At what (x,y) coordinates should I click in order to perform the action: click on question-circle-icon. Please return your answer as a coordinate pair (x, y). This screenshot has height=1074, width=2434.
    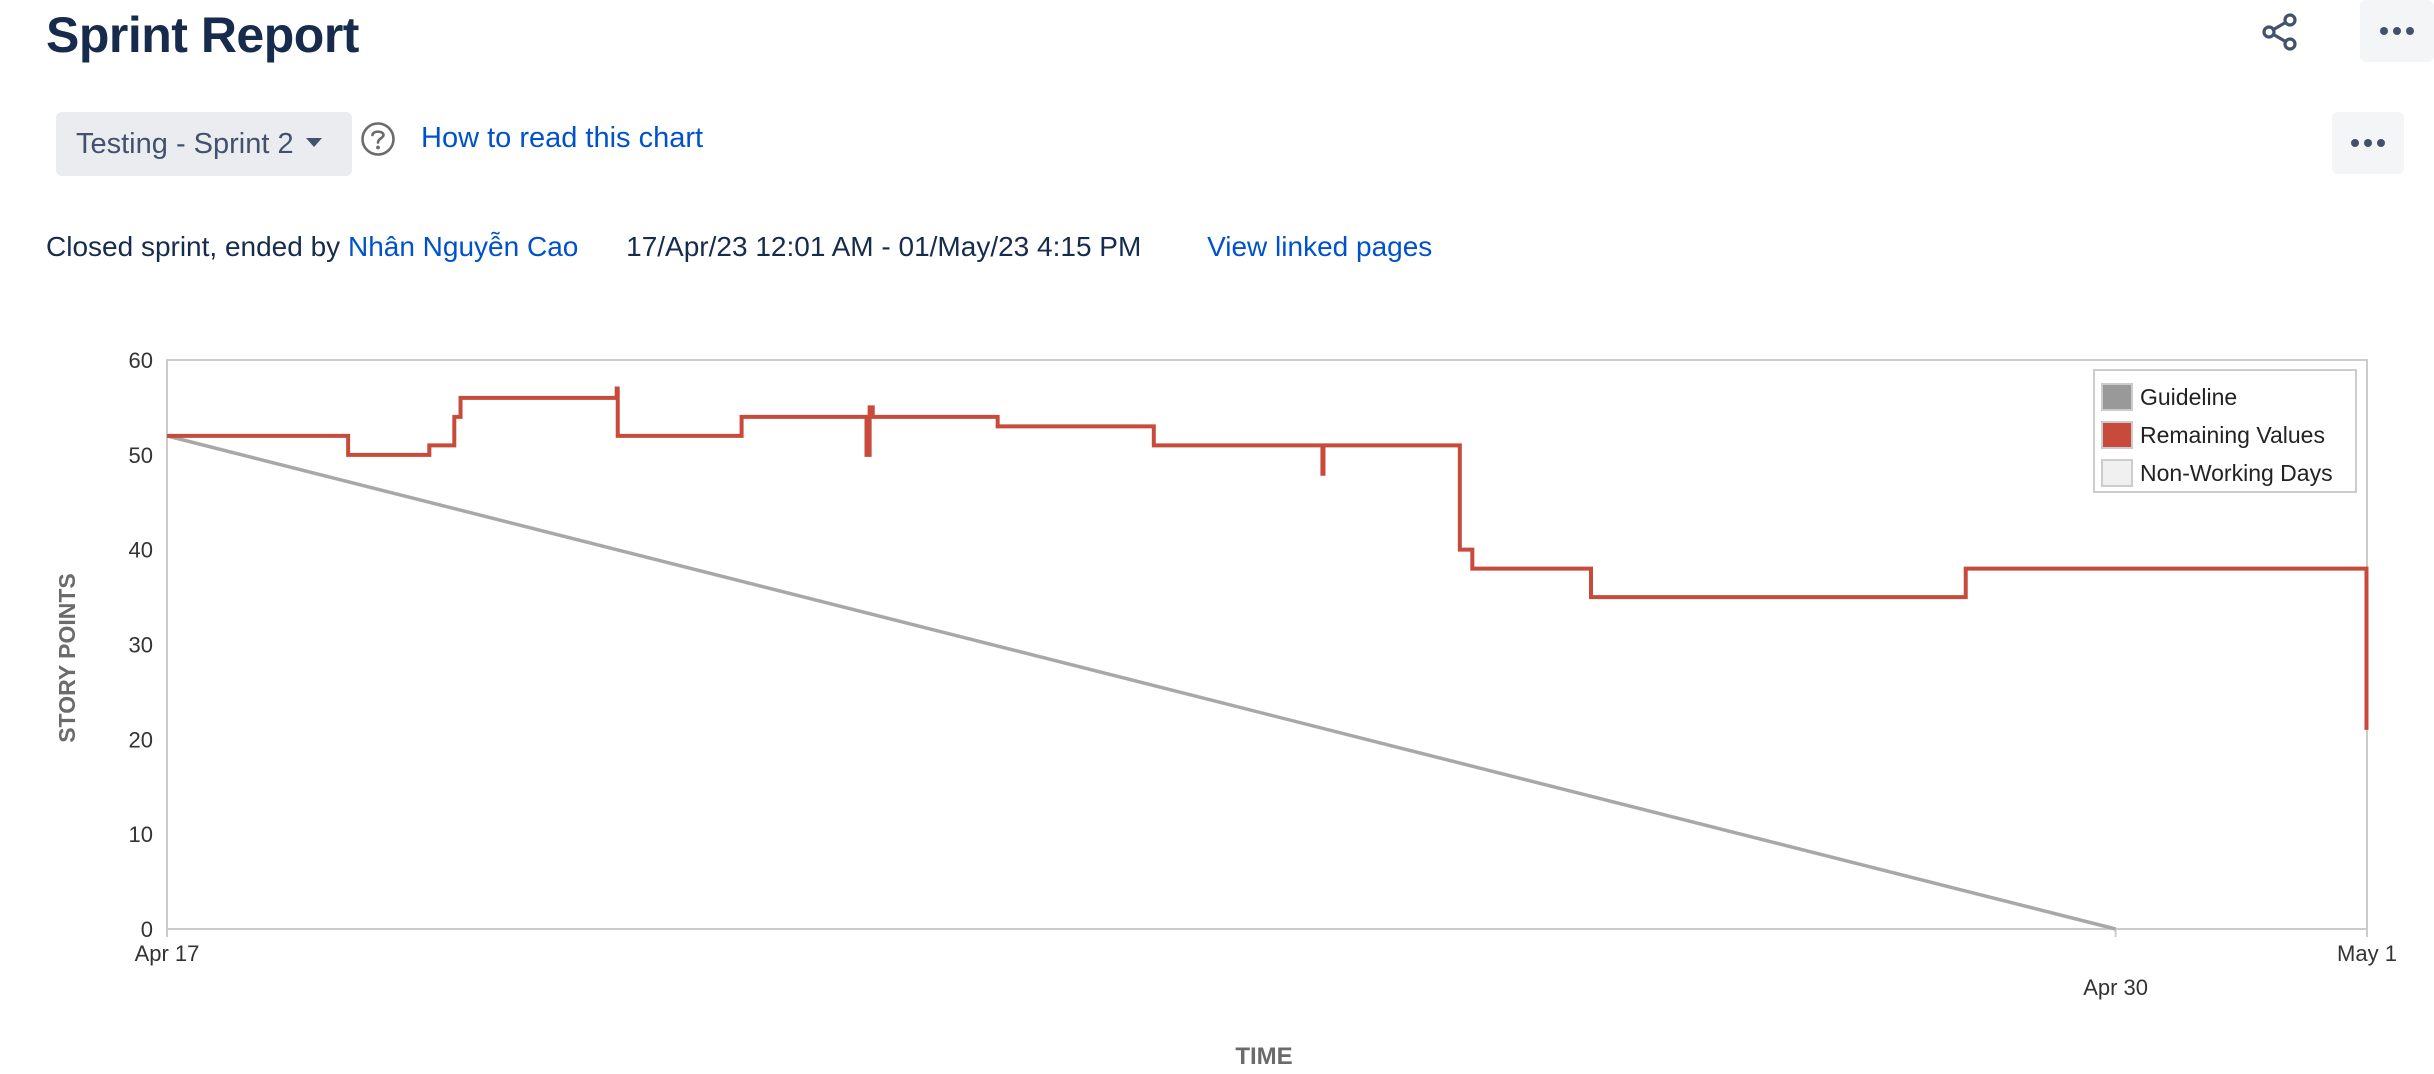
    Looking at the image, I should click on (378, 139).